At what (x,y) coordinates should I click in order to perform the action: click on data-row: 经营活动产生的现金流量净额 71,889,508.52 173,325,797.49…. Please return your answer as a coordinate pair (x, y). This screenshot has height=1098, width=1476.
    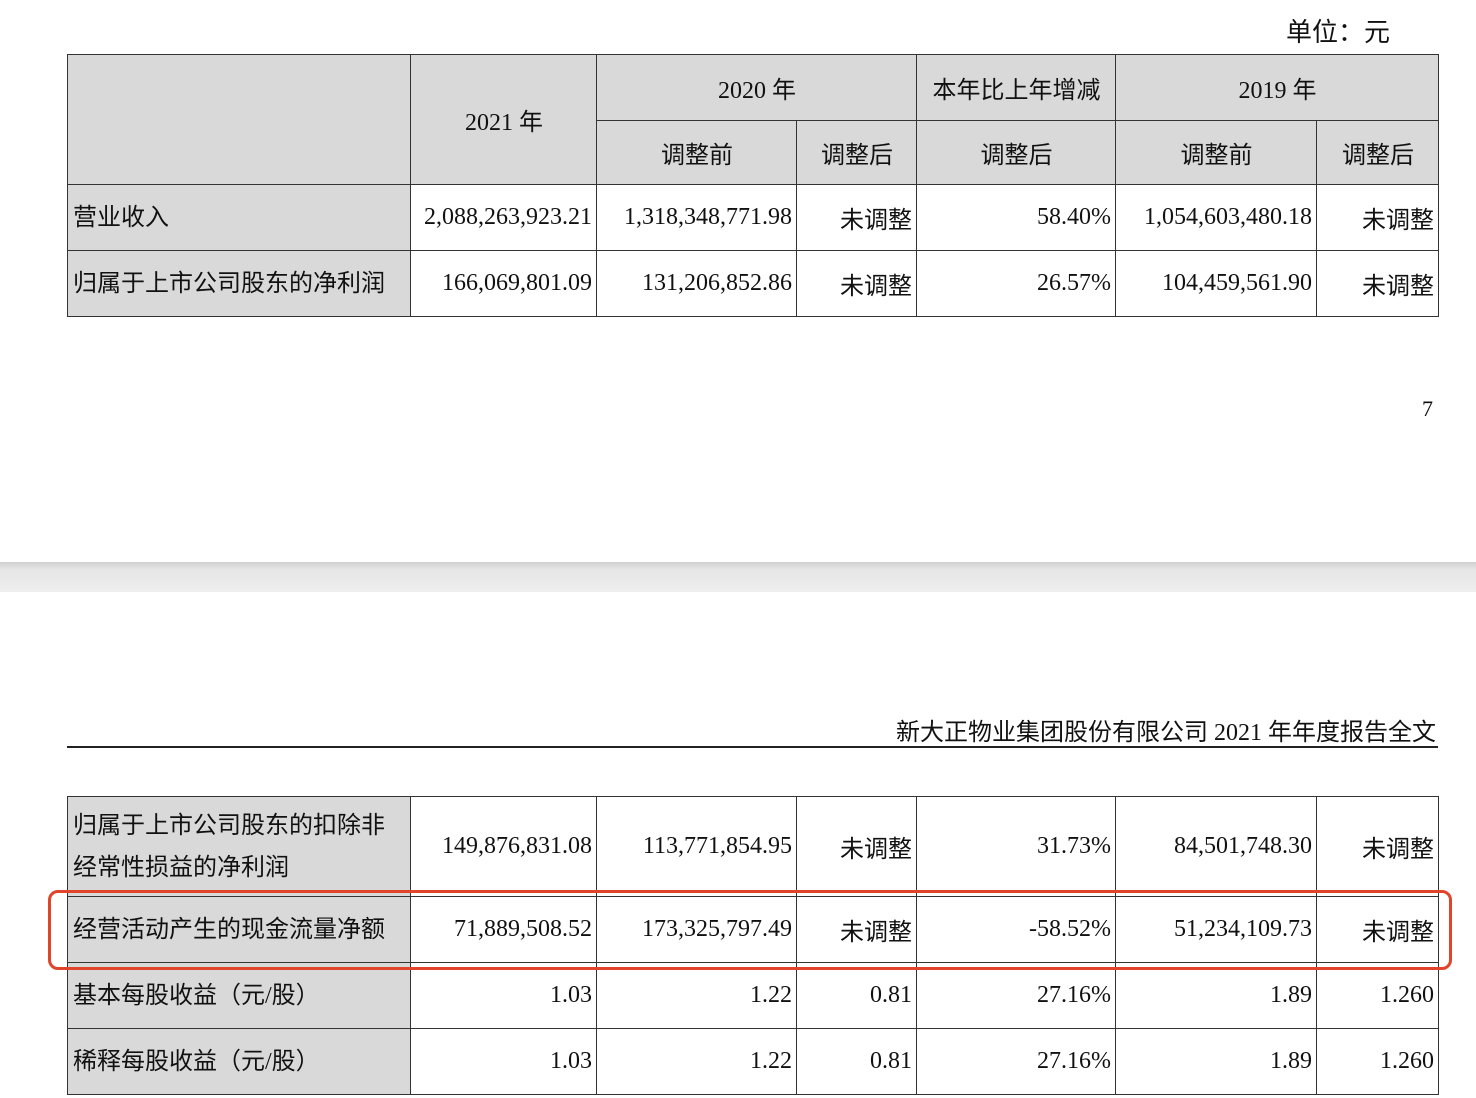
    Looking at the image, I should click on (753, 929).